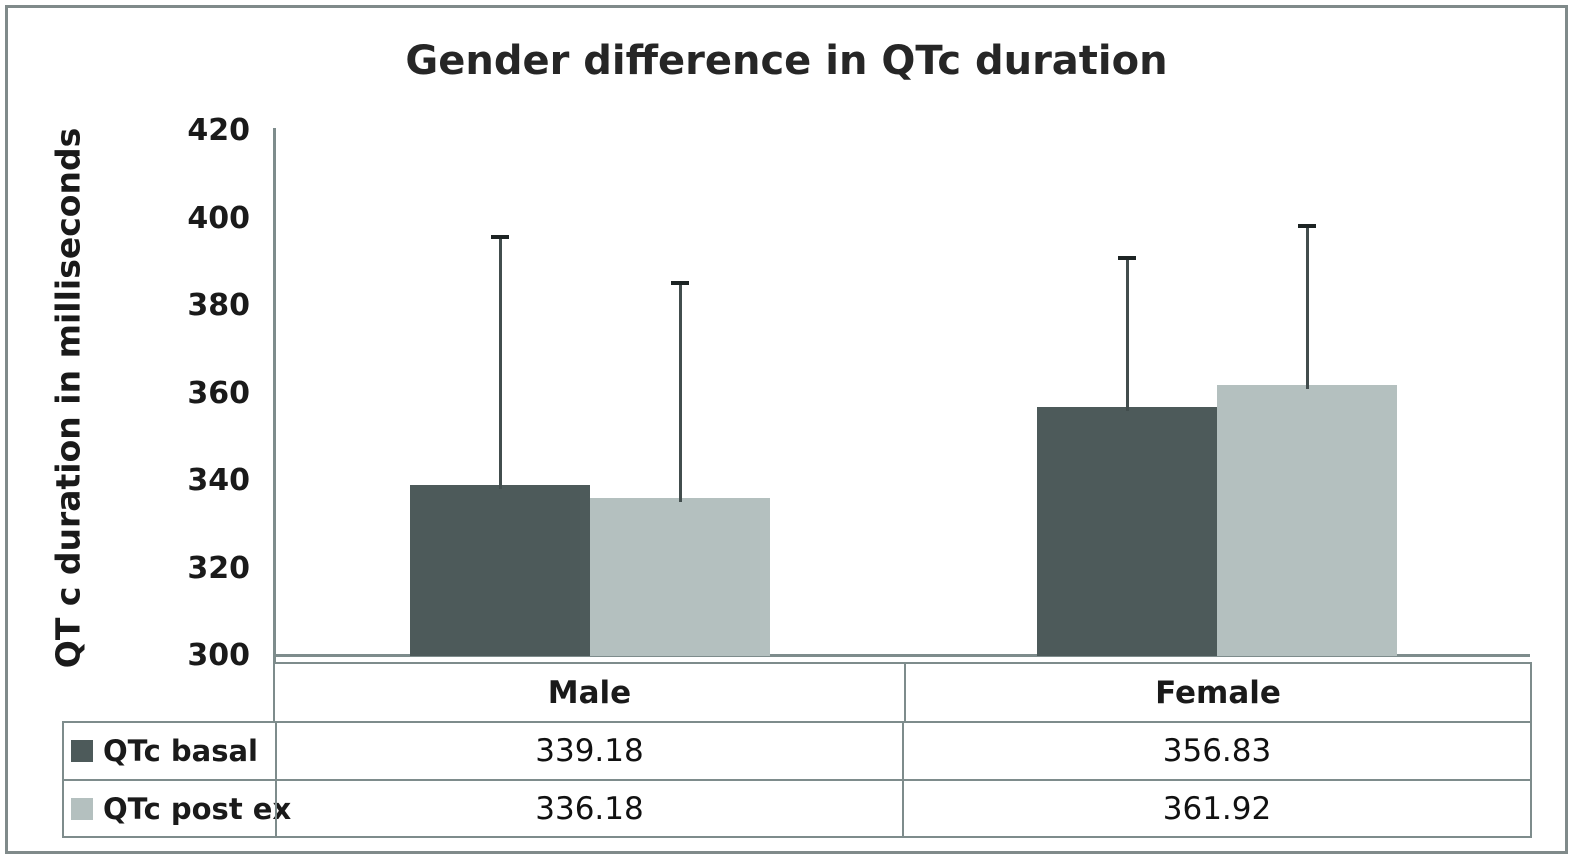 Image resolution: width=1573 pixels, height=861 pixels. Describe the element at coordinates (589, 692) in the screenshot. I see `category-header-male: Male` at that location.